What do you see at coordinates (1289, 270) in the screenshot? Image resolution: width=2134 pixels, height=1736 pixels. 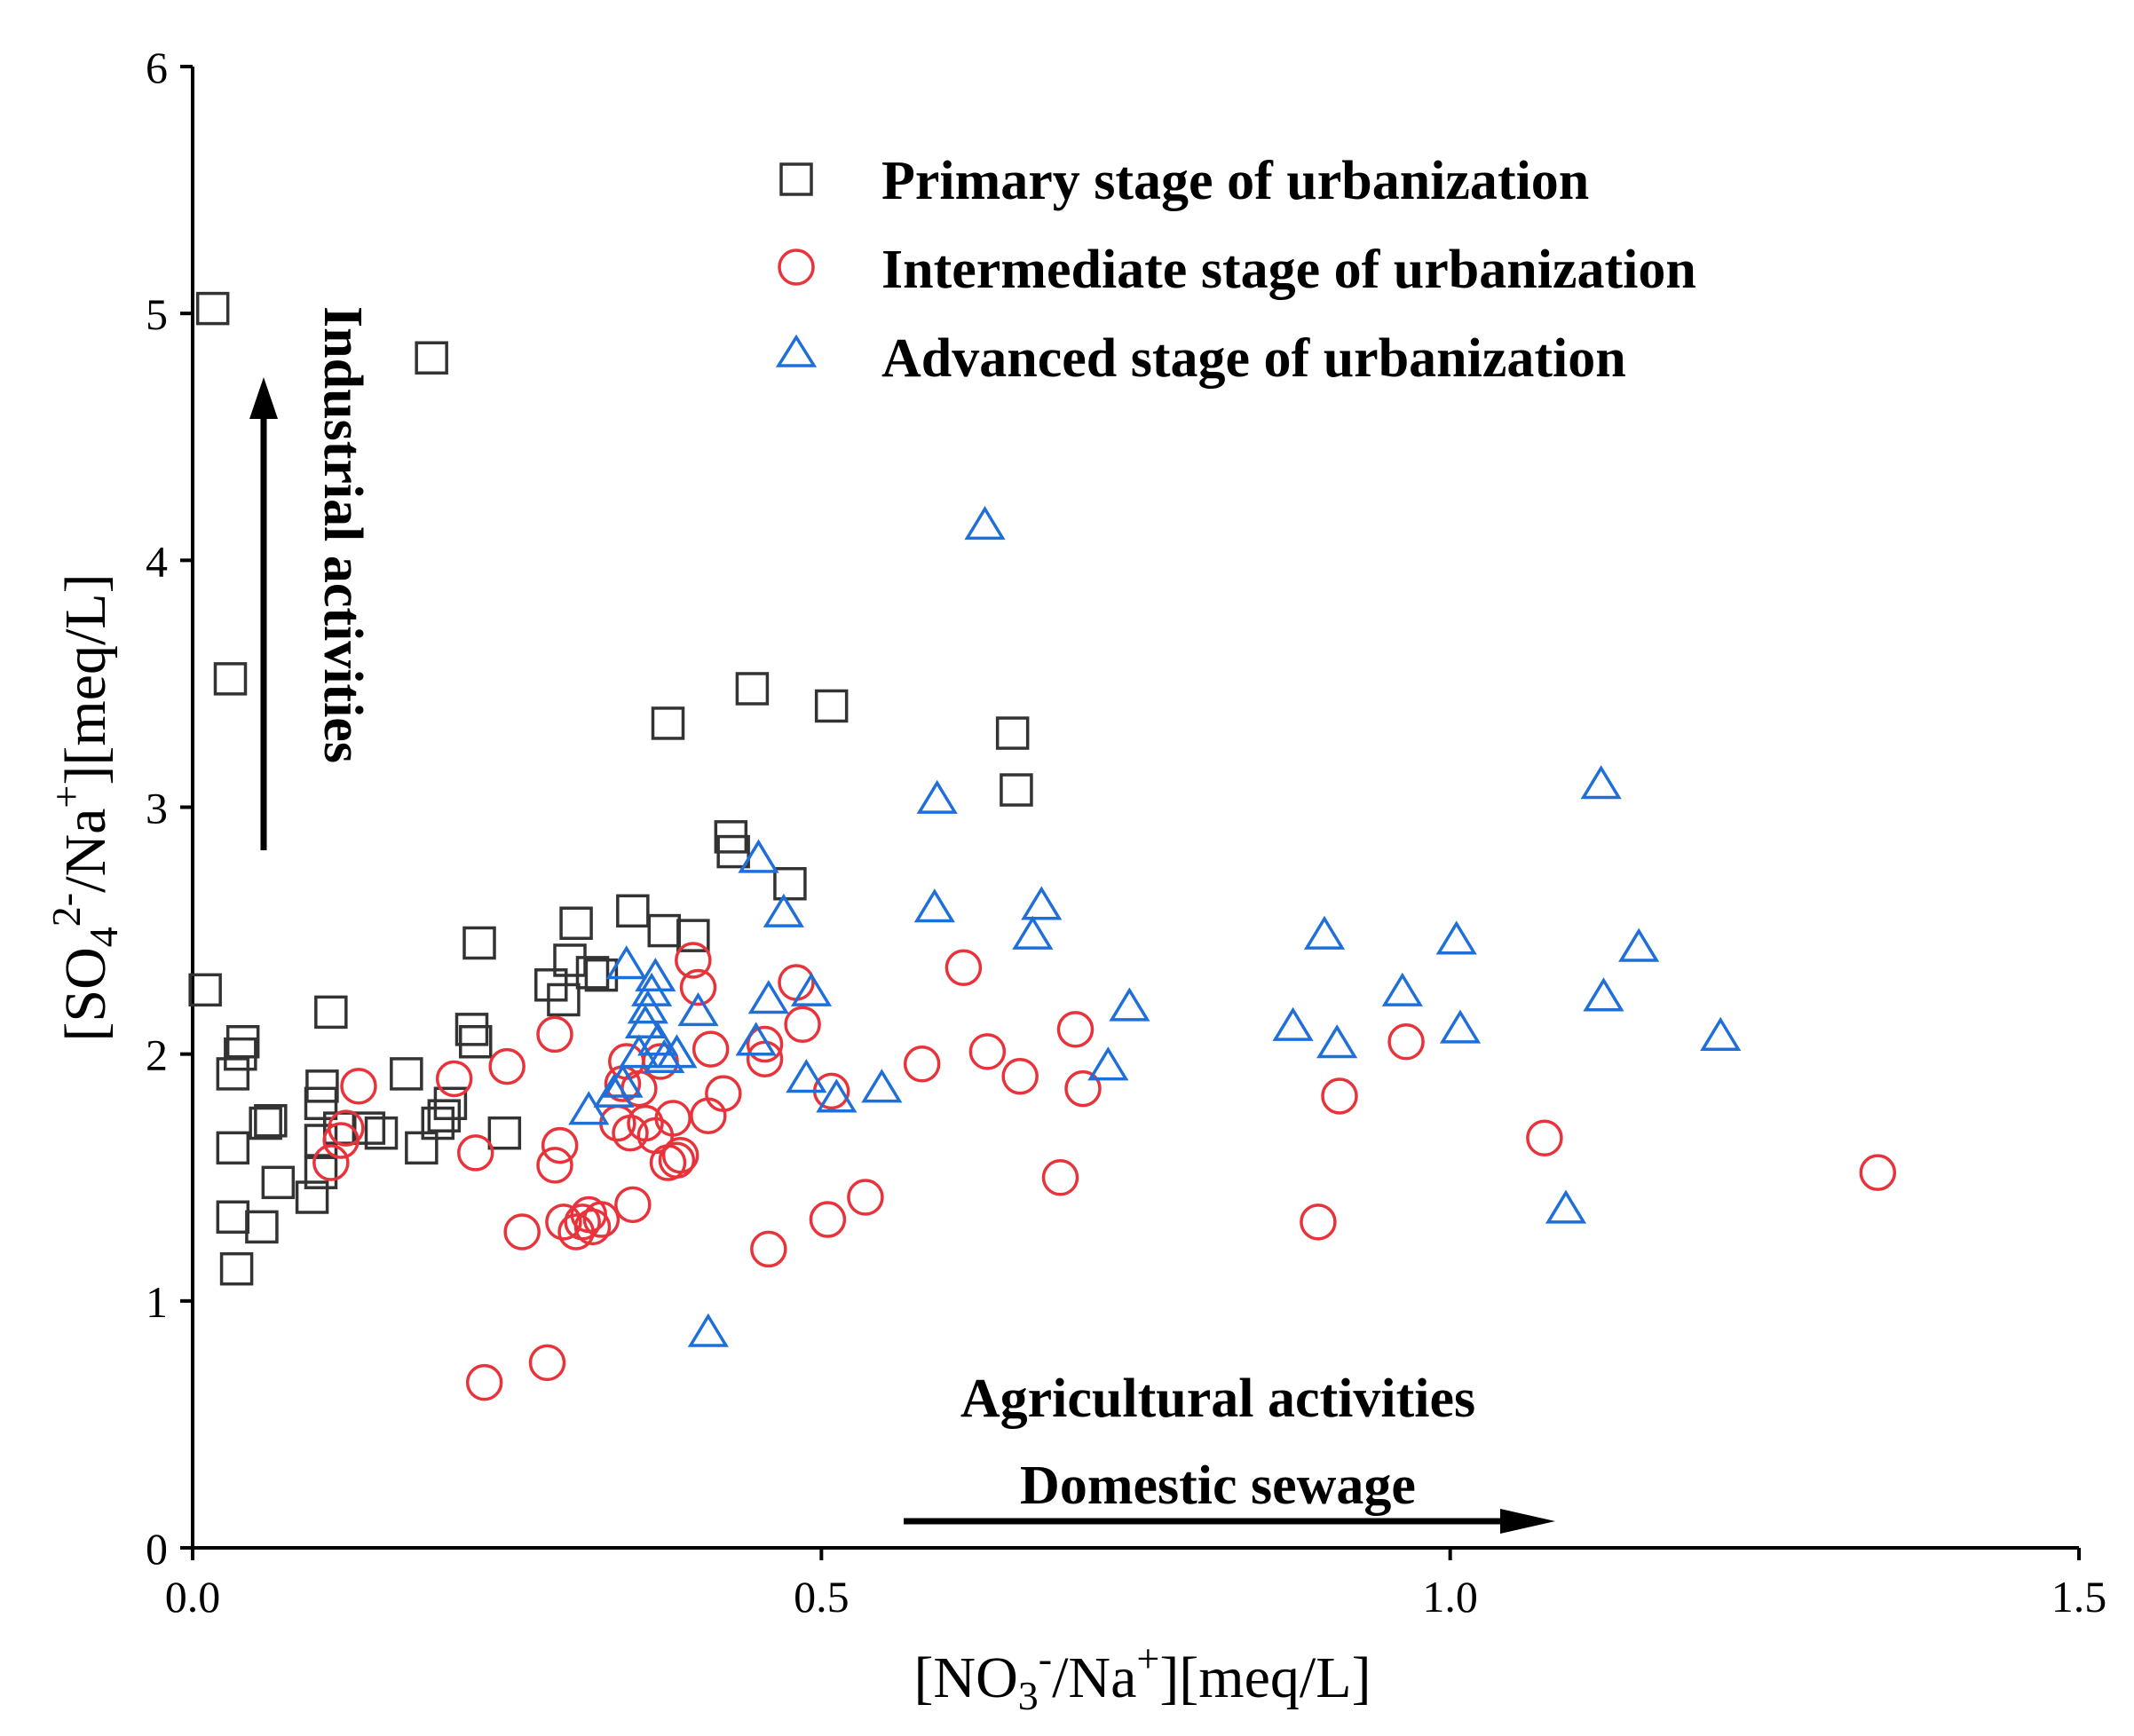 I see `legend-label-intermediate: Intermediate stage of urbanization` at bounding box center [1289, 270].